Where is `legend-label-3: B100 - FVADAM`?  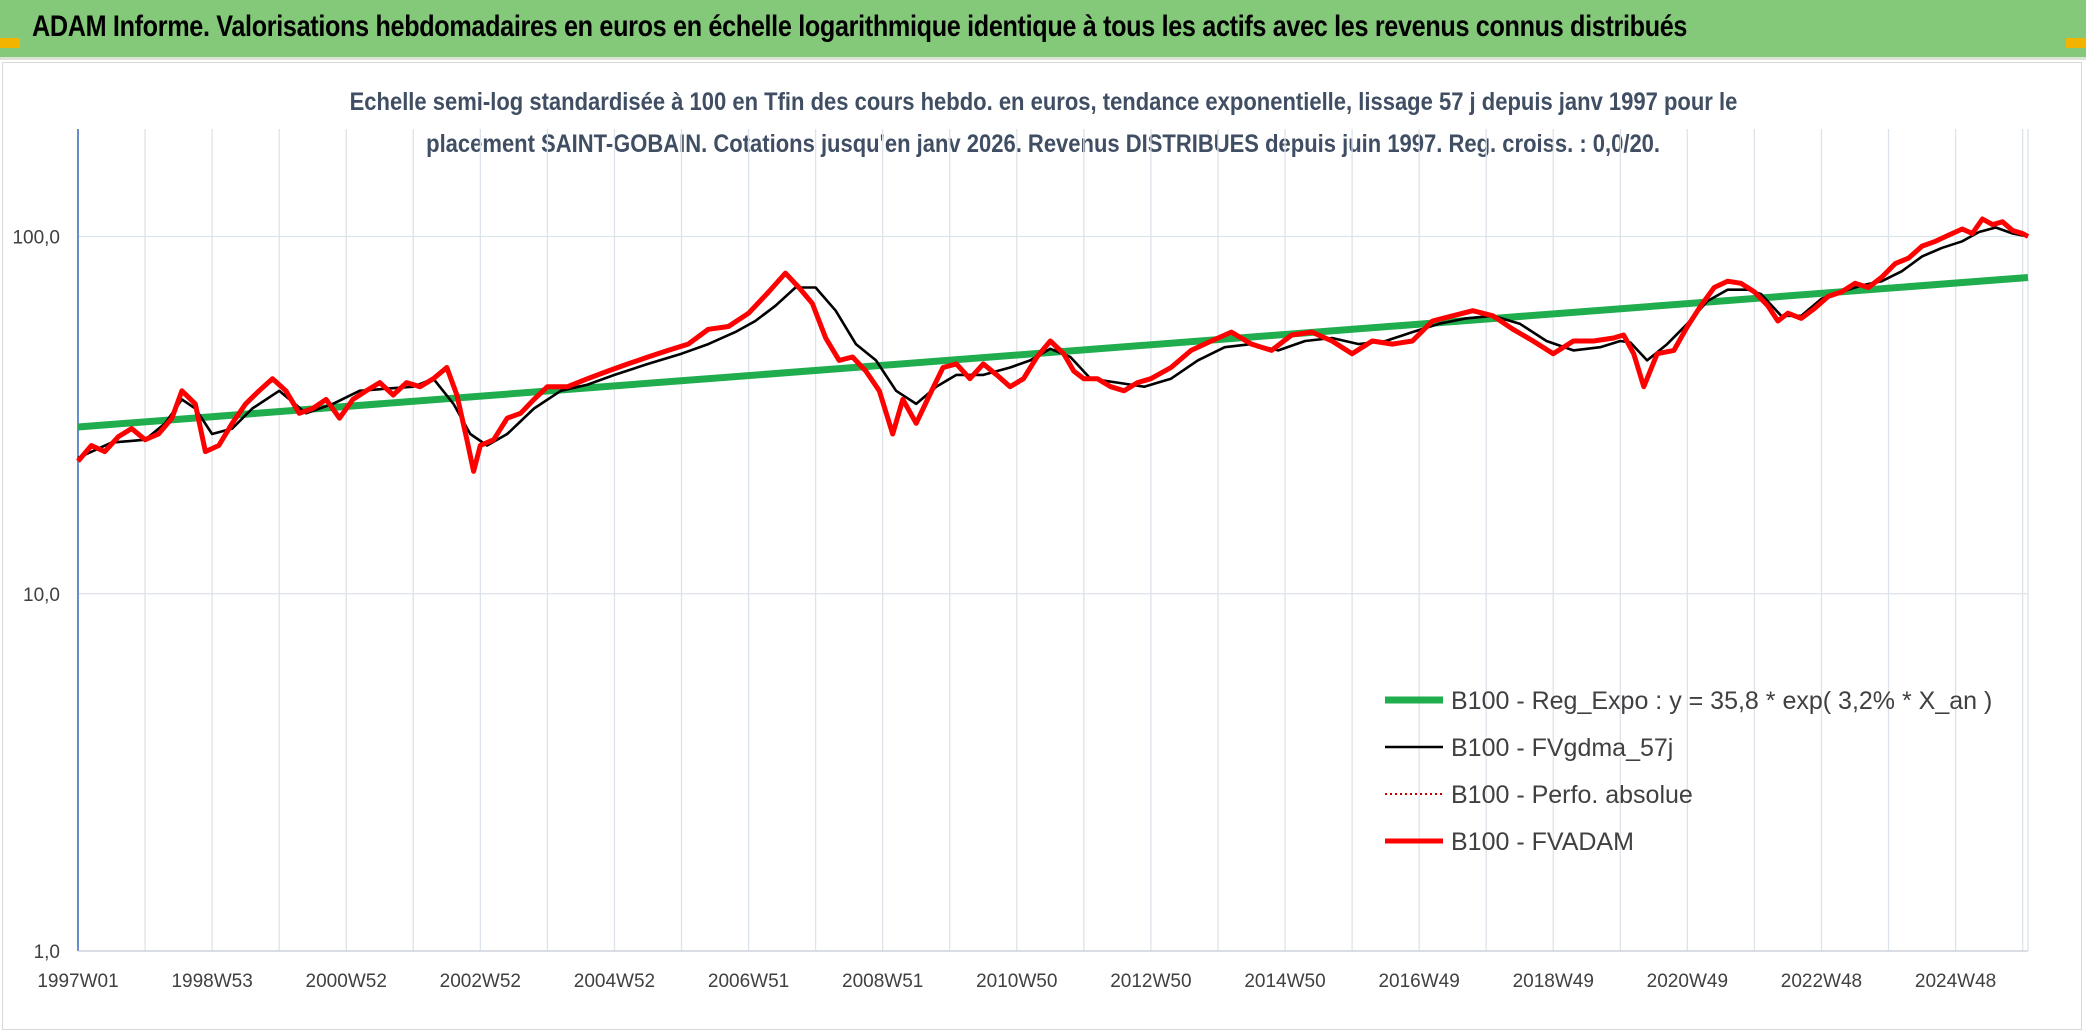 legend-label-3: B100 - FVADAM is located at coordinates (1542, 842).